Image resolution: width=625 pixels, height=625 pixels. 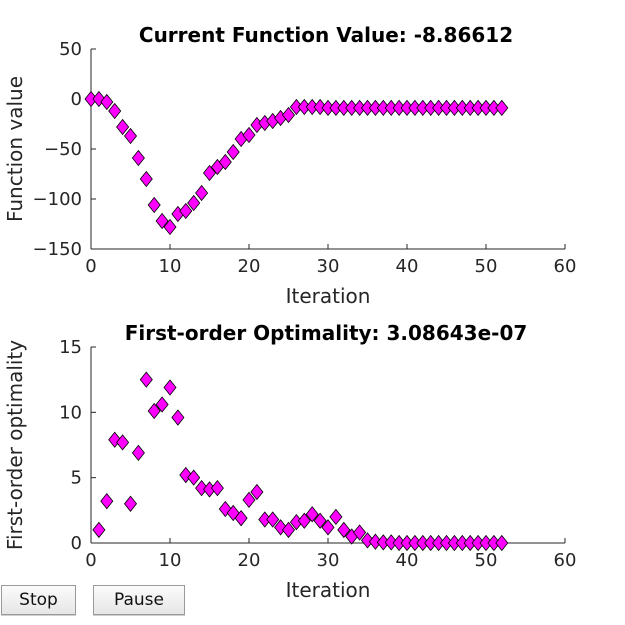 I want to click on y-tick-label: −100, so click(x=57, y=199).